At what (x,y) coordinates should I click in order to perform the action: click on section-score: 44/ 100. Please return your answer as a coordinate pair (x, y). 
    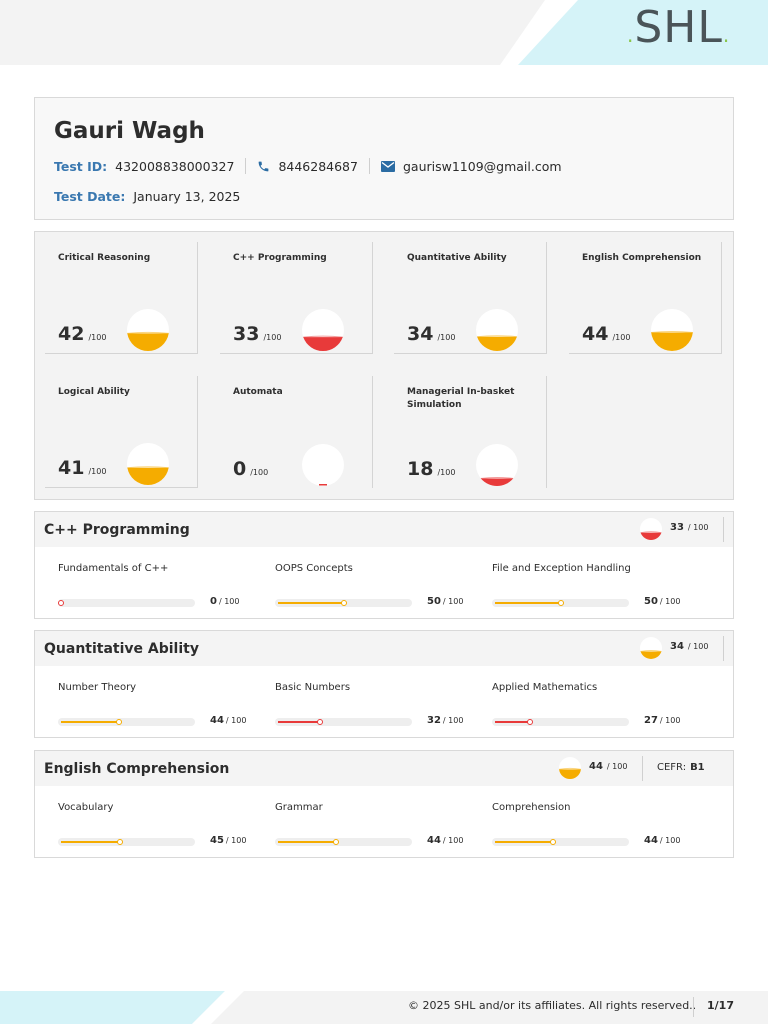
    Looking at the image, I should click on (608, 766).